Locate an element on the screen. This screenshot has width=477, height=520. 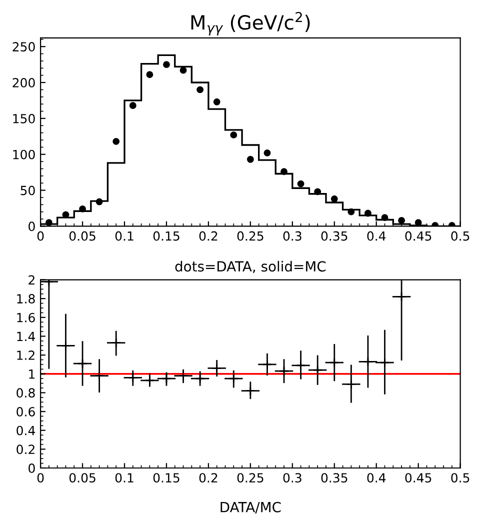
chart-title: dots=DATA, solid=MC is located at coordinates (250, 267).